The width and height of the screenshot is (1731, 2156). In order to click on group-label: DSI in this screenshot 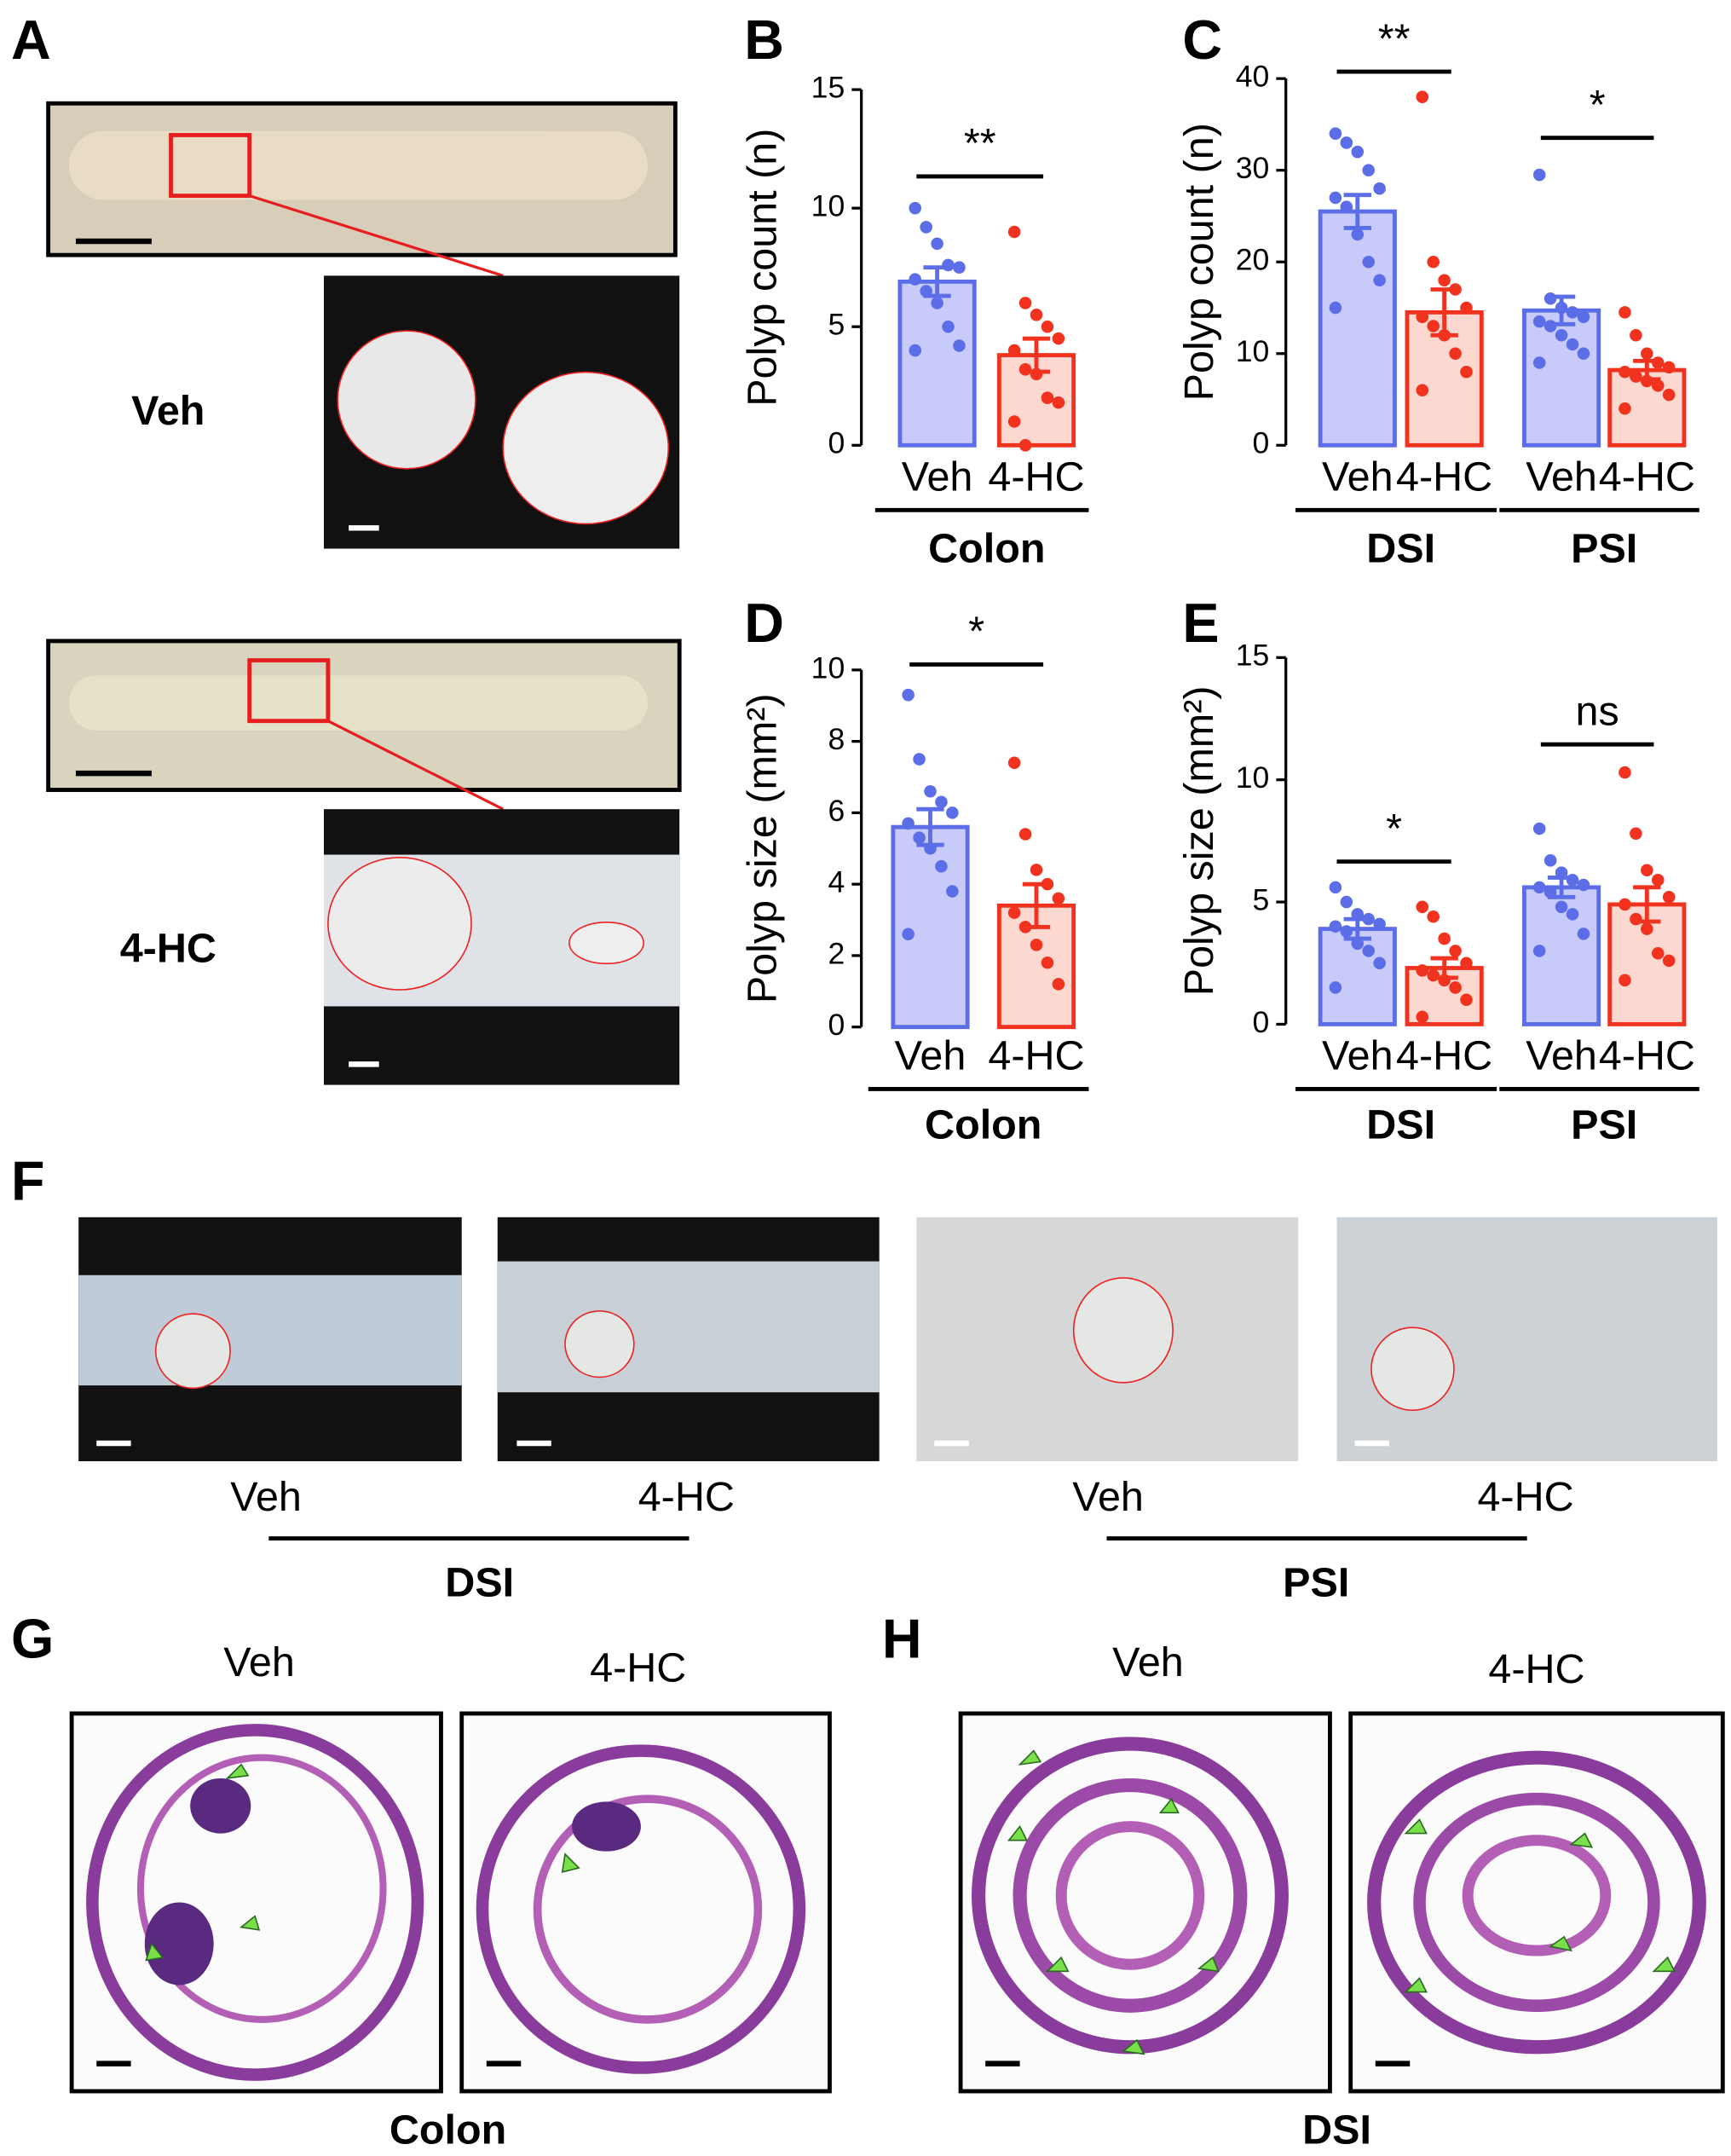, I will do `click(1400, 1125)`.